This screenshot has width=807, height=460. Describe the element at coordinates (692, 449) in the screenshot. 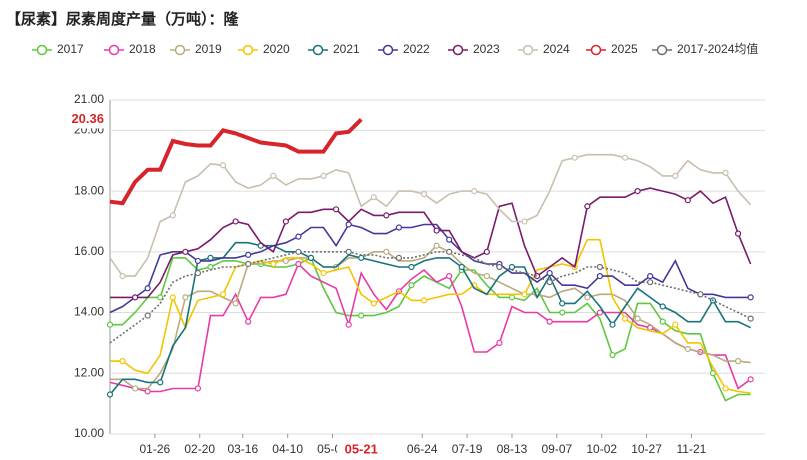

I see `x-tick-label: 11-21` at that location.